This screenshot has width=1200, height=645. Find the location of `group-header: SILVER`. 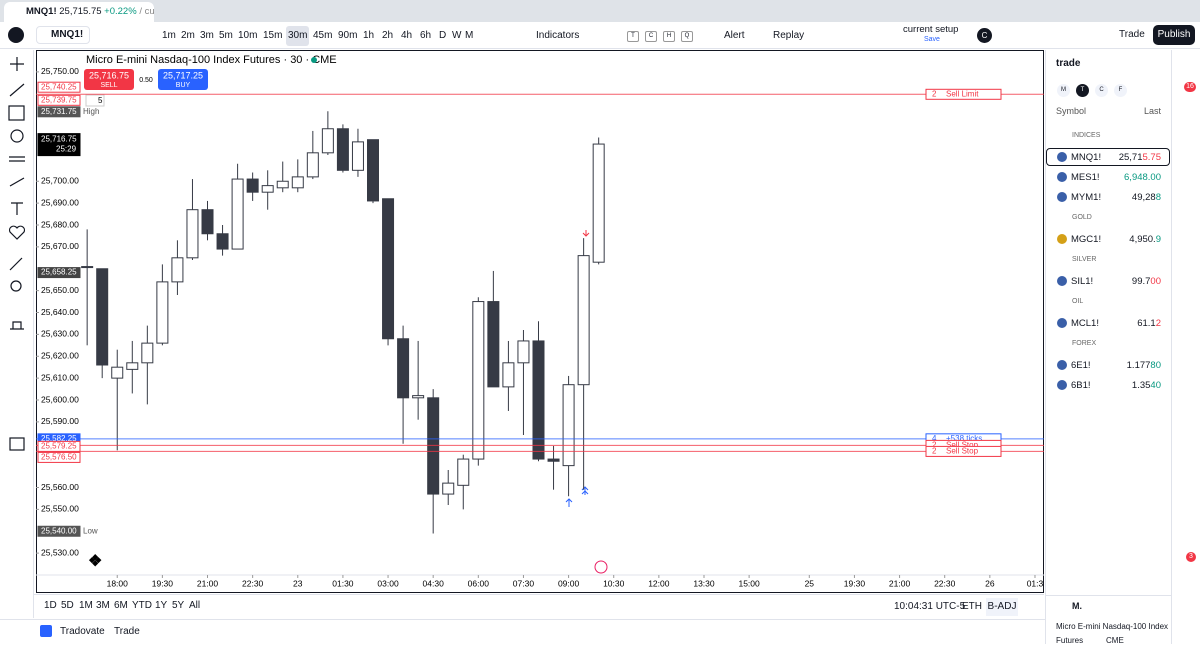

group-header: SILVER is located at coordinates (1084, 259).